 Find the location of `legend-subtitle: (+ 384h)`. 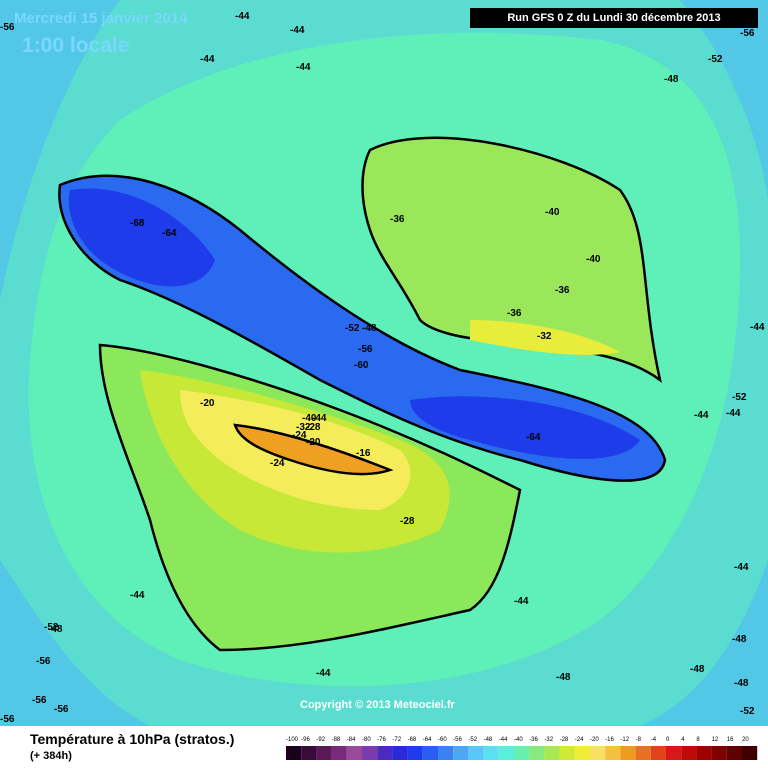

legend-subtitle: (+ 384h) is located at coordinates (51, 756).